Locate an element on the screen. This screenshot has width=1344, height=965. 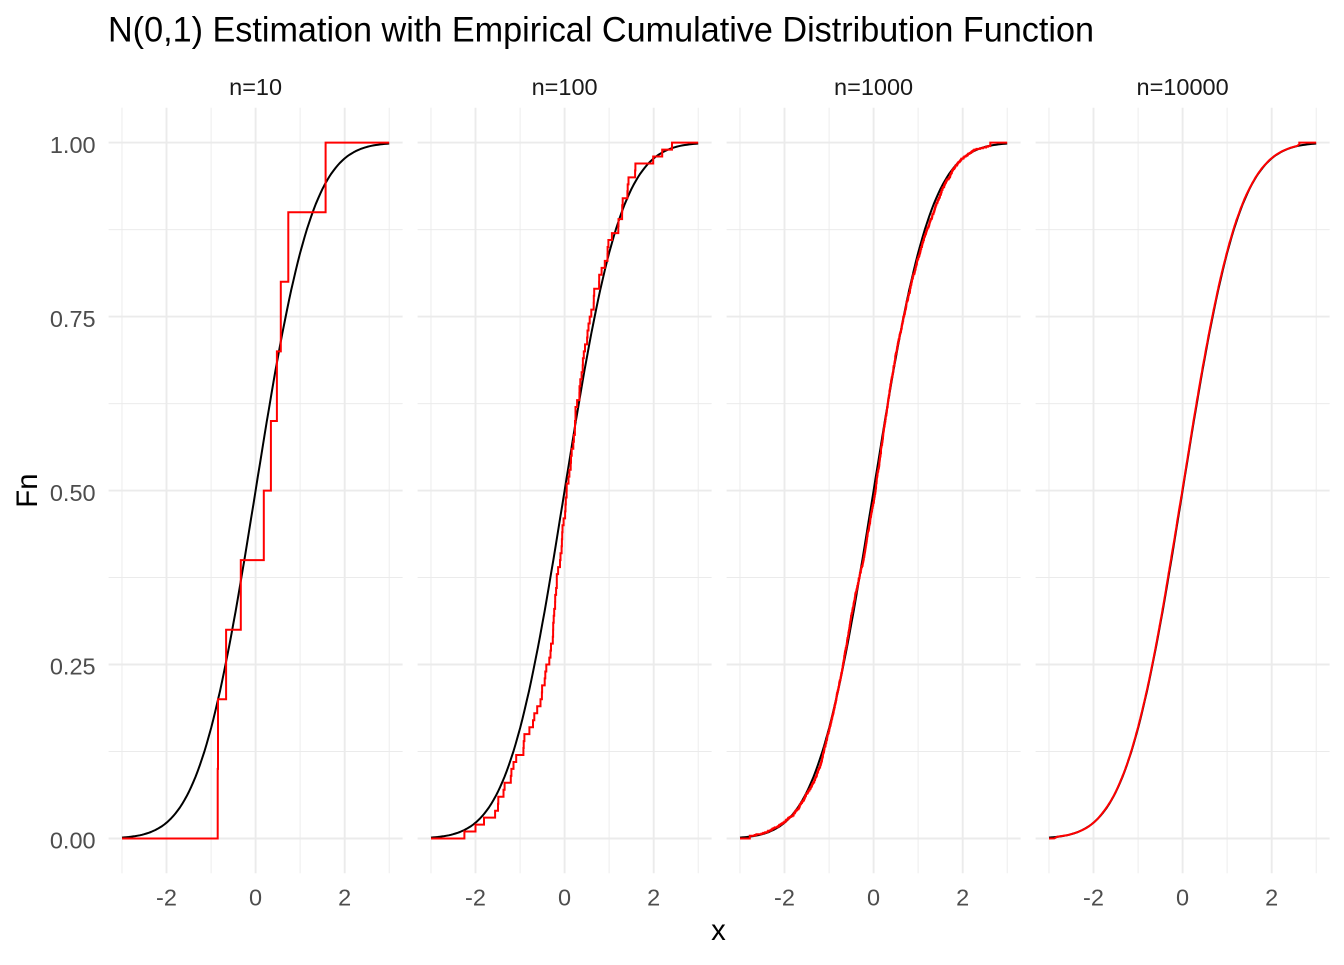
svg-text: 0.25 is located at coordinates (73, 667).